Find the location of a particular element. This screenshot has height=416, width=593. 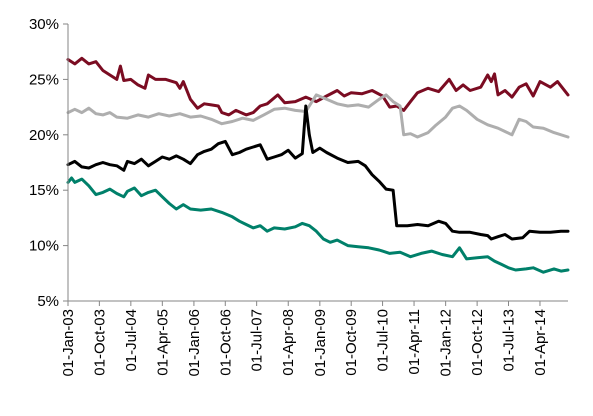

x-tick-label: 01-Jan-06 is located at coordinates (194, 343).